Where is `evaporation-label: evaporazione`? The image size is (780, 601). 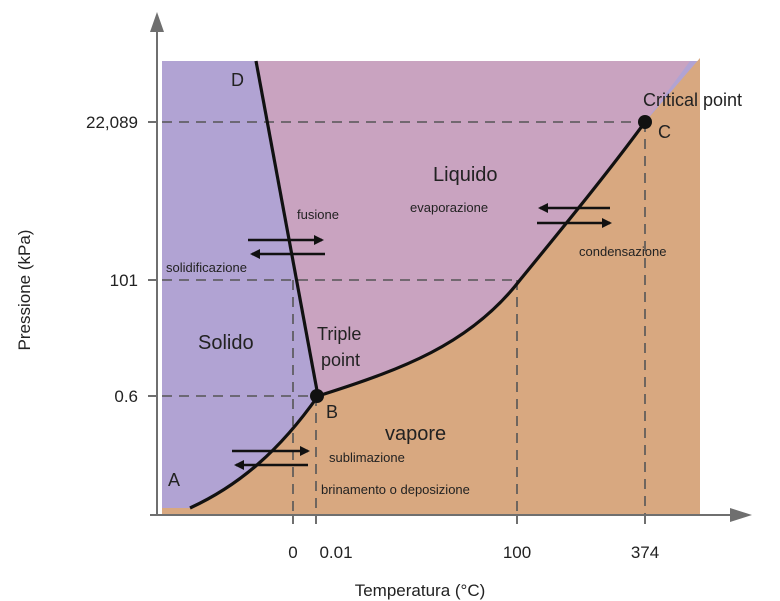 evaporation-label: evaporazione is located at coordinates (449, 207).